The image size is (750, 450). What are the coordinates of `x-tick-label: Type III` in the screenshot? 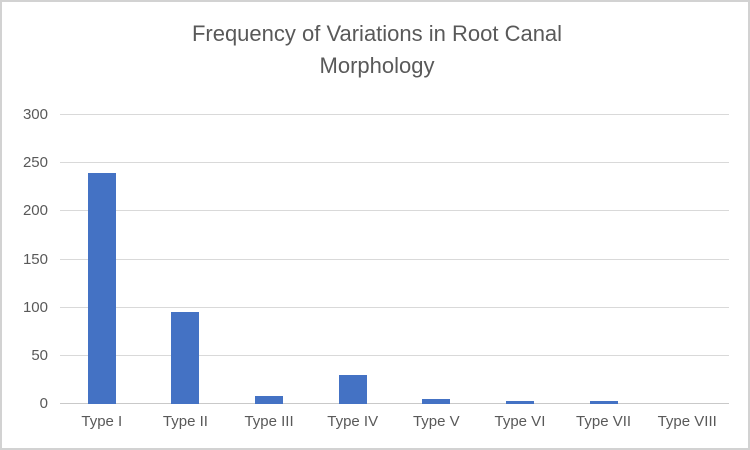 It's located at (269, 421).